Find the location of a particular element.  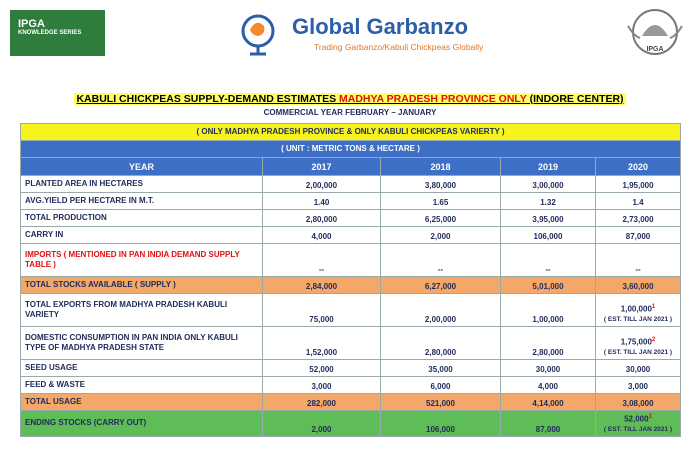

logo-title: IPGA is located at coordinates (31, 24).